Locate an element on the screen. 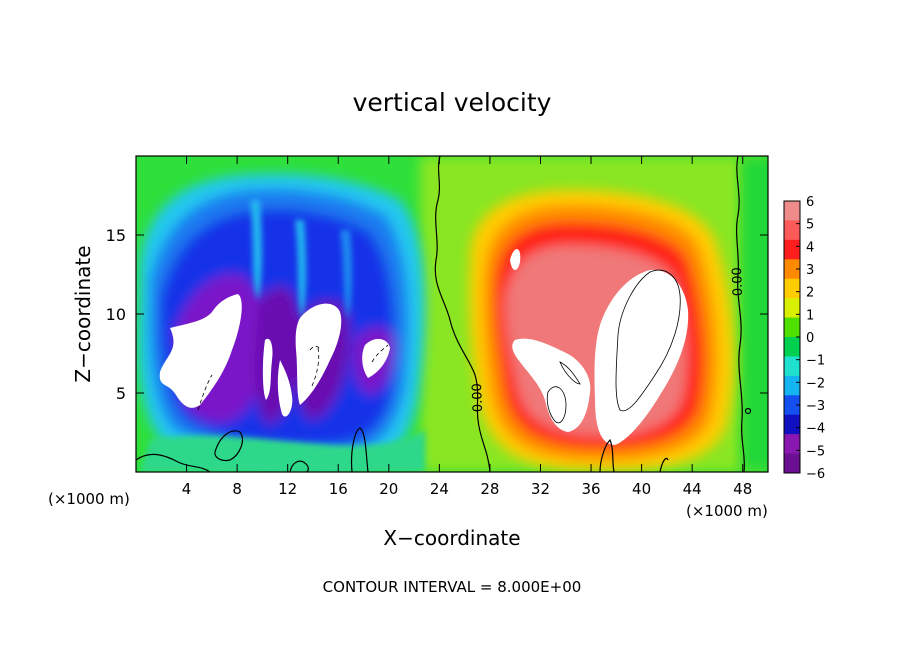 Image resolution: width=904 pixels, height=654 pixels. colorbar-label: −4 is located at coordinates (815, 429).